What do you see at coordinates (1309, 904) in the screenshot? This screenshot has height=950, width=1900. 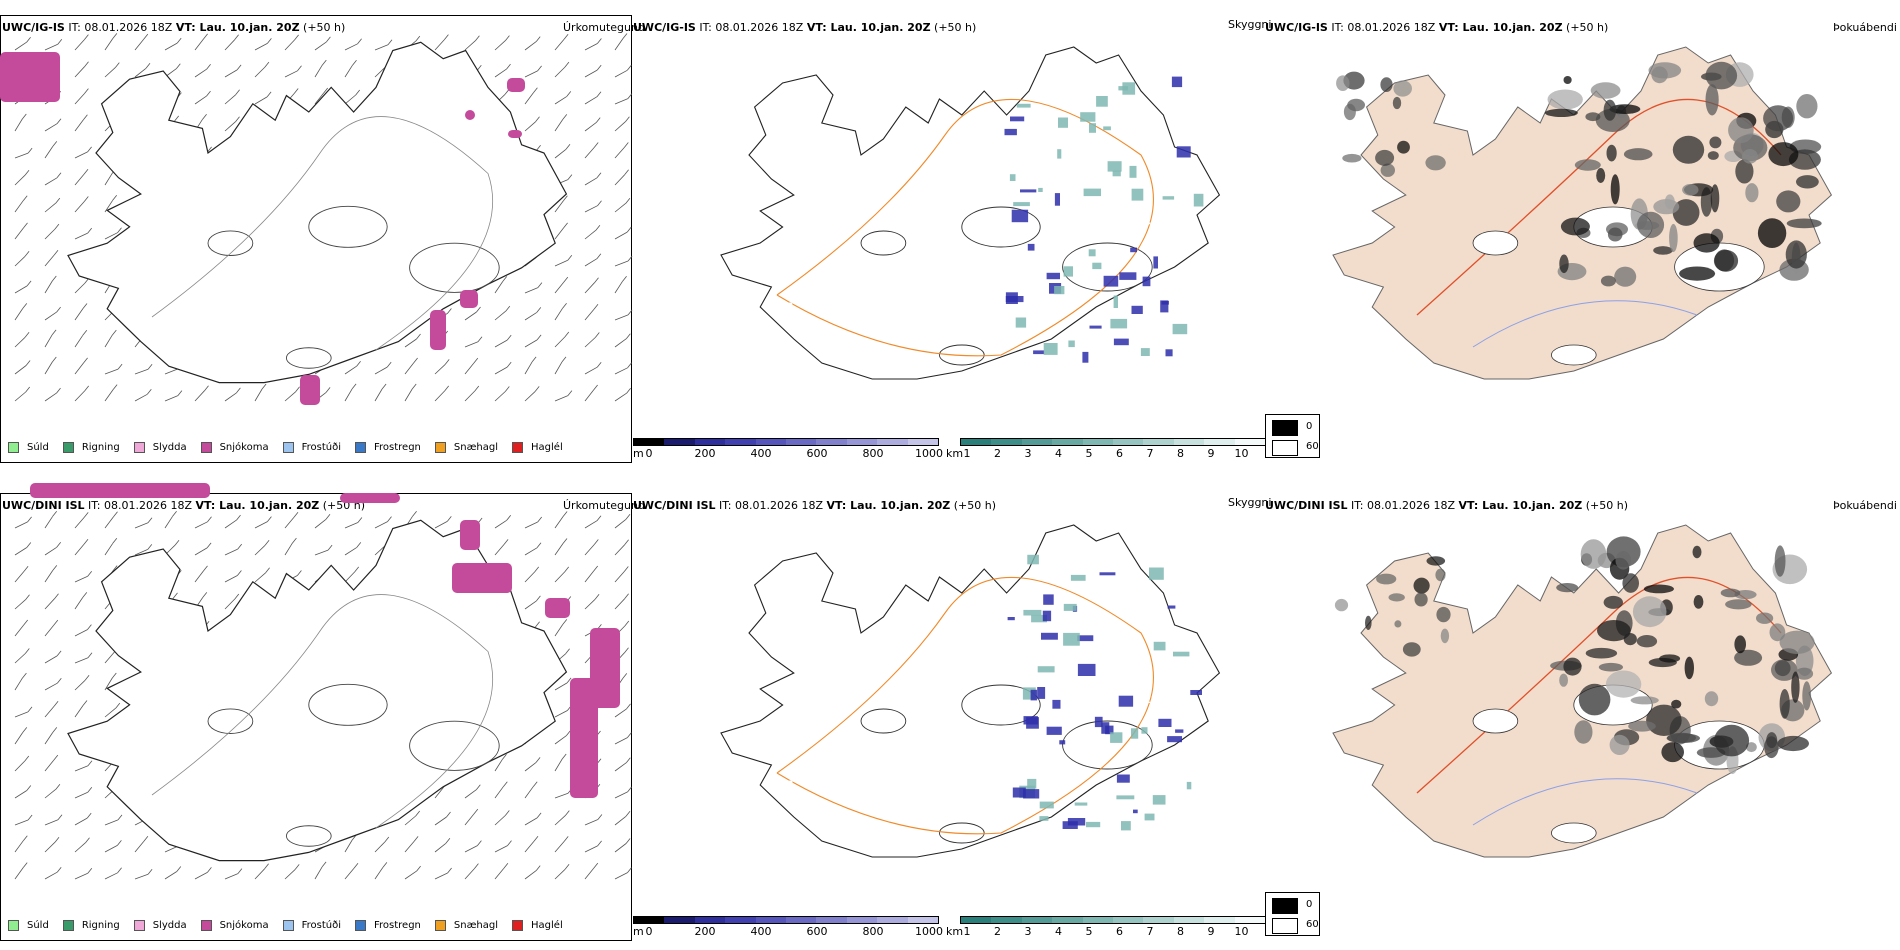 I see `fog-legend-label: 0` at bounding box center [1309, 904].